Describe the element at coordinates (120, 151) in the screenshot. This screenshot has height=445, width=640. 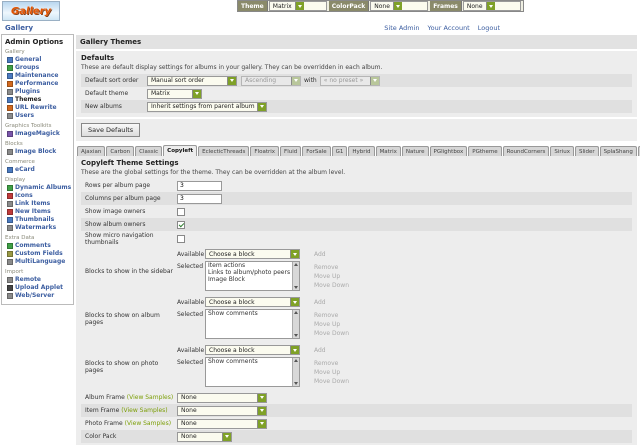
I see `tab-carbon: Carbon` at that location.